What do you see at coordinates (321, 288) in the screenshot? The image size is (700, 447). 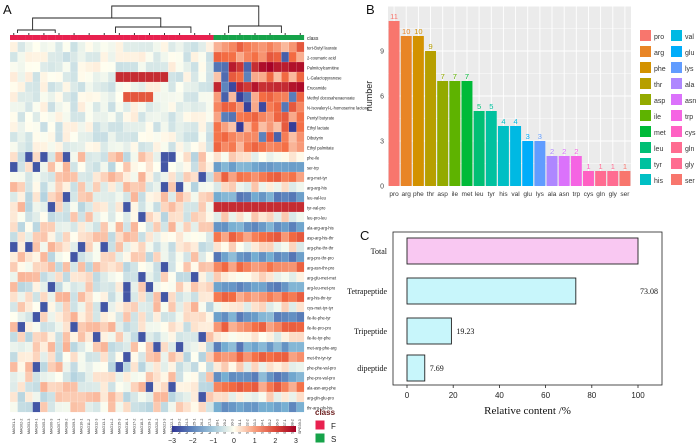 I see `heatmap-row-label: arg-leu-met-pro` at bounding box center [321, 288].